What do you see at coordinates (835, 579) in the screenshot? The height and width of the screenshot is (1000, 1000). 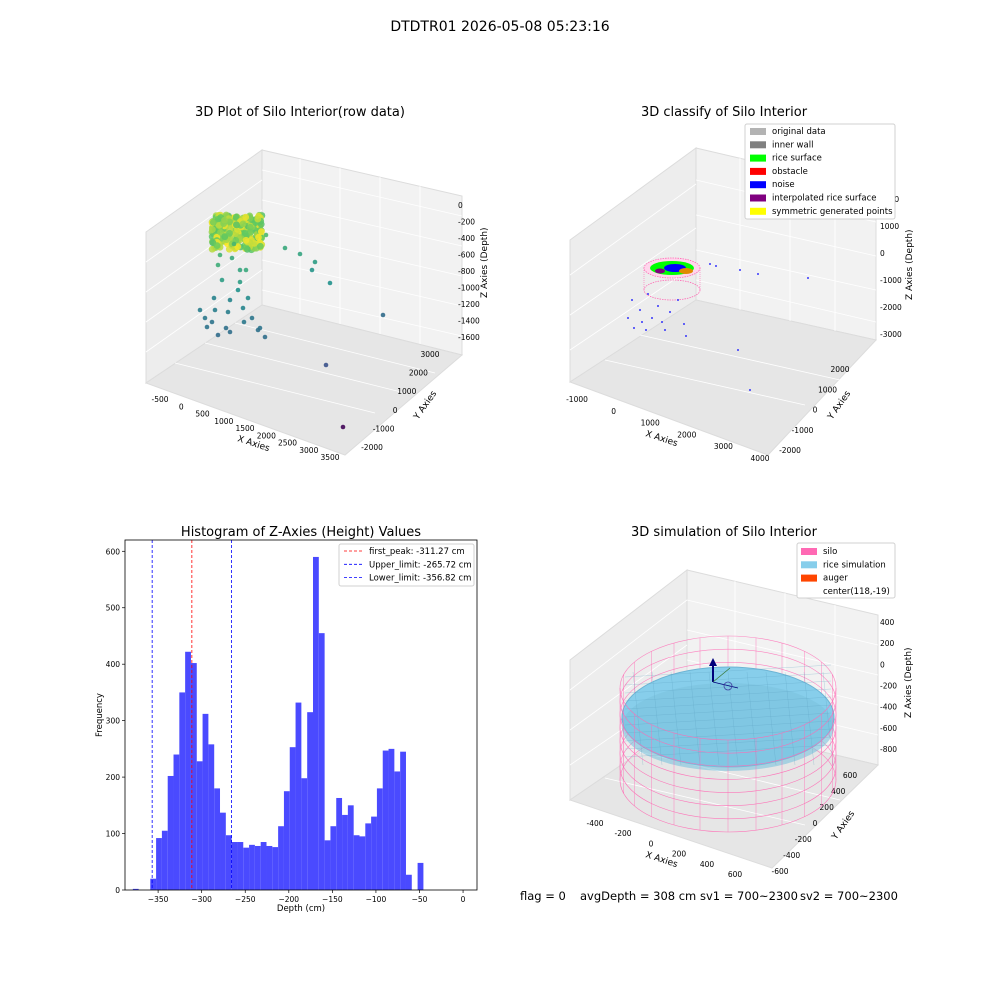 I see `simulation-legend-label: auger` at bounding box center [835, 579].